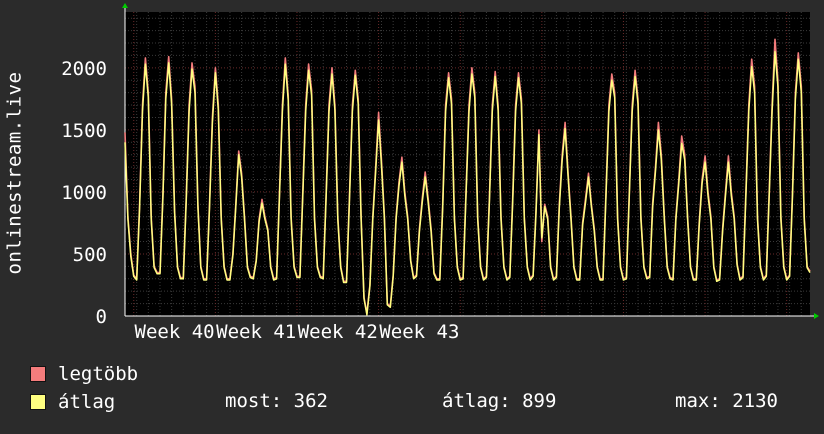 Image resolution: width=824 pixels, height=434 pixels. Describe the element at coordinates (84, 131) in the screenshot. I see `y-tick-label: 1500` at that location.